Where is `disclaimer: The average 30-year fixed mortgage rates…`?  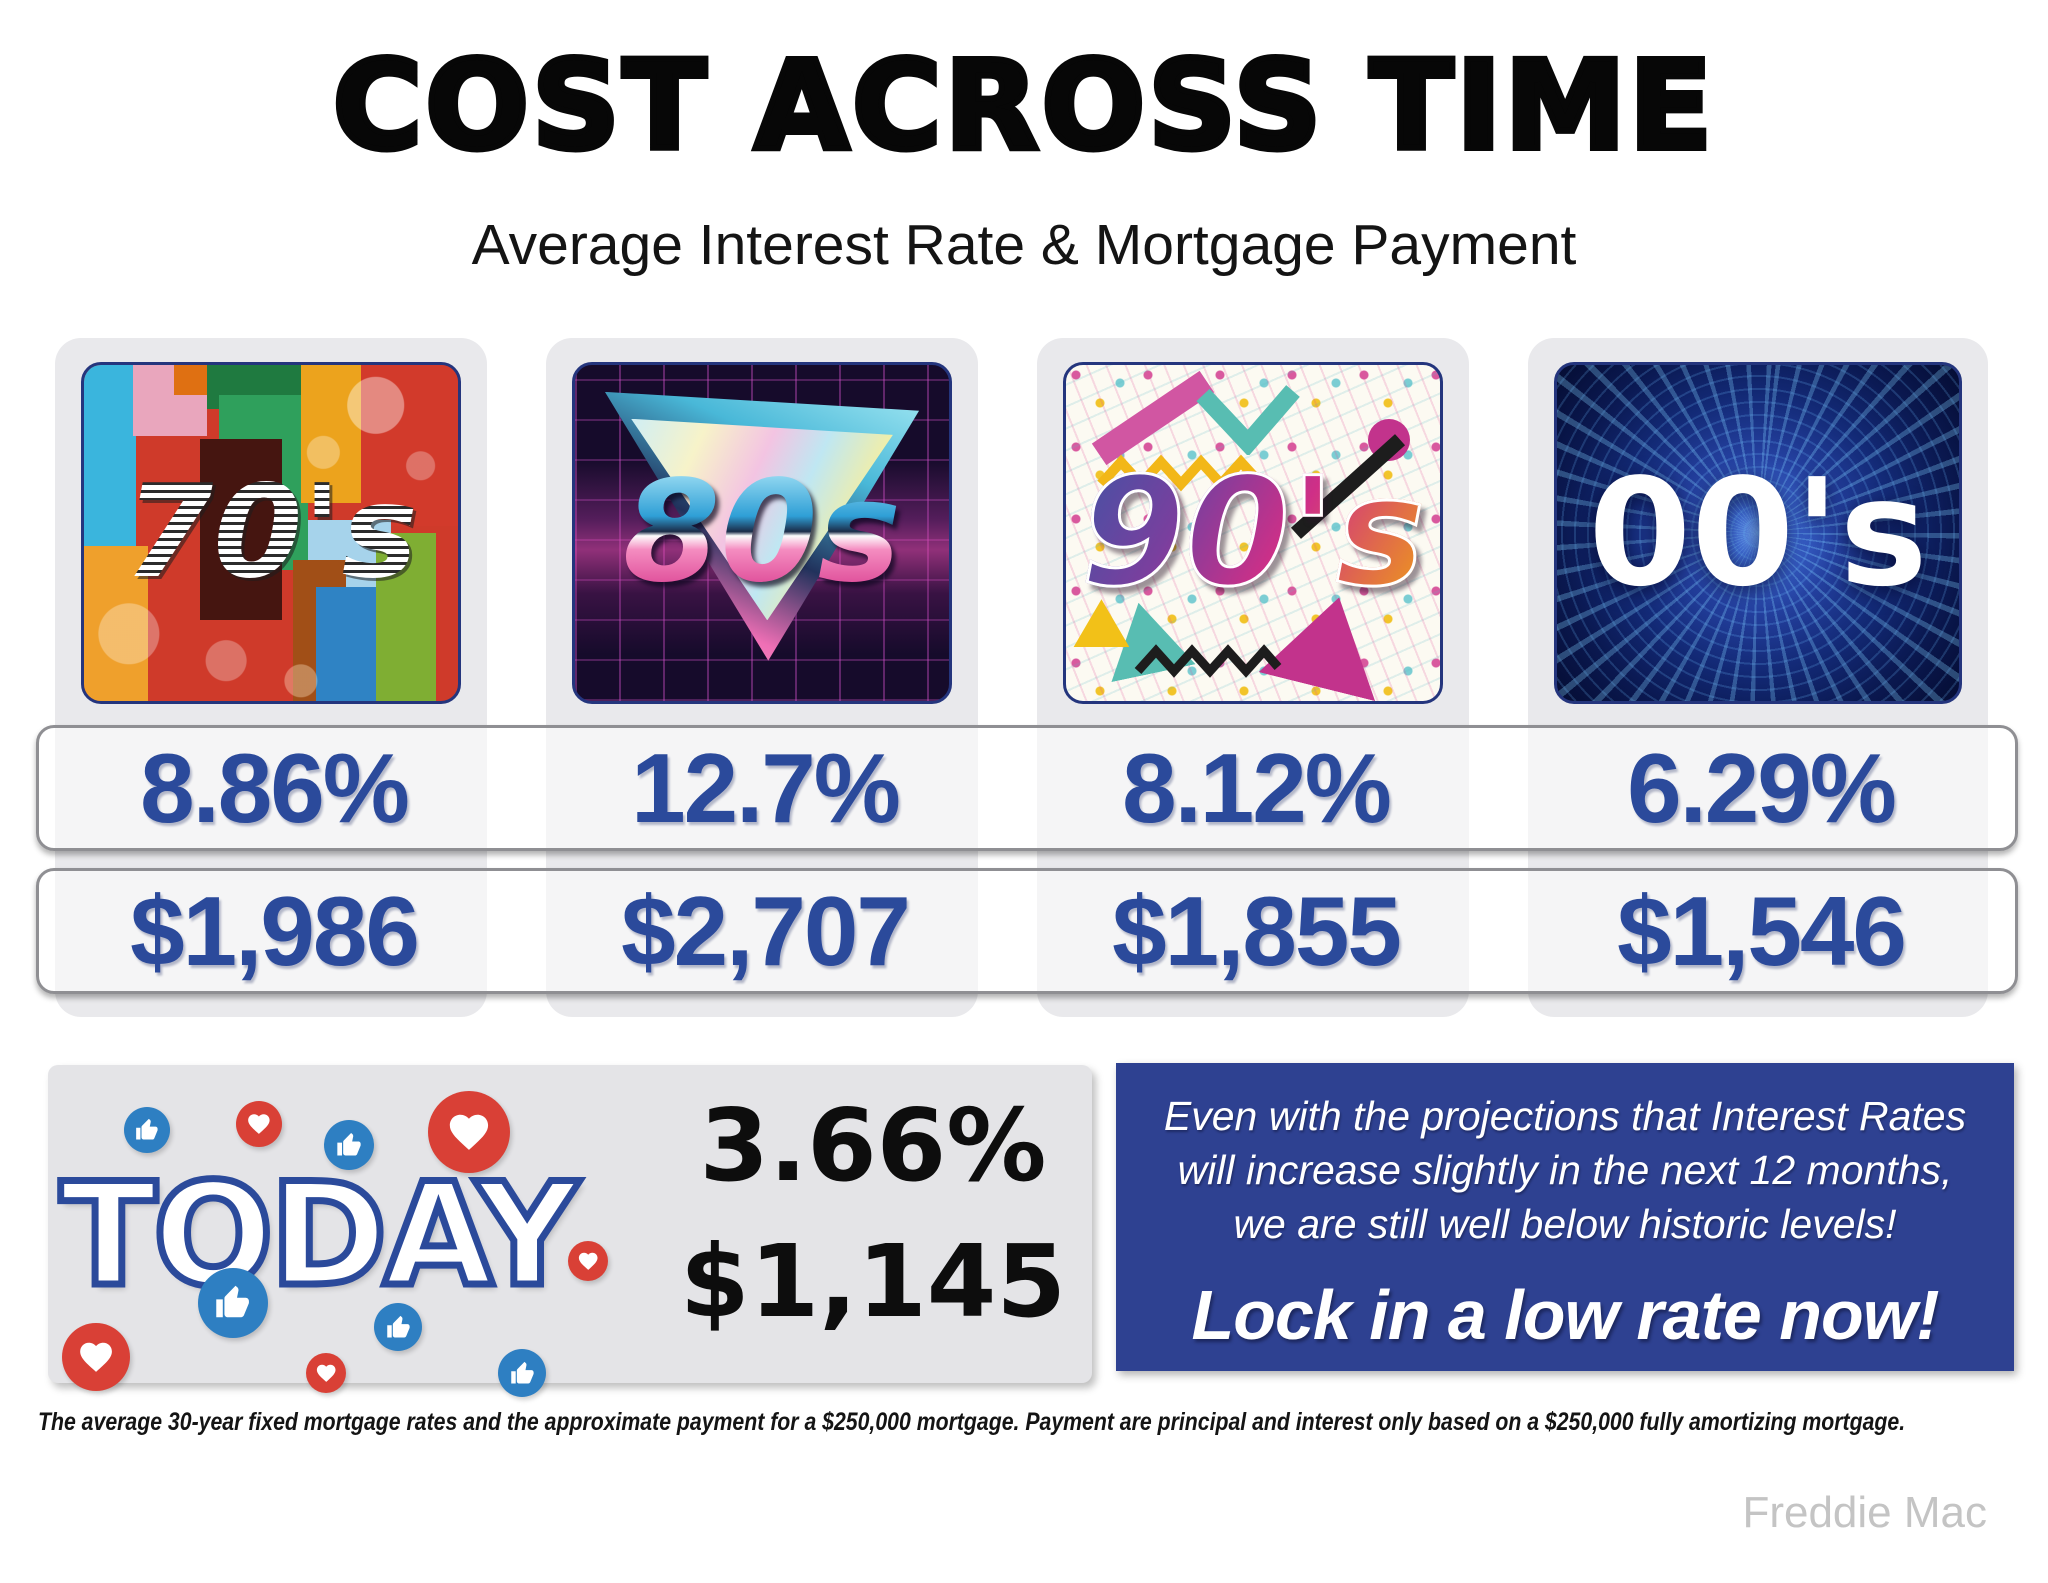 disclaimer: The average 30-year fixed mortgage rates… is located at coordinates (972, 1422).